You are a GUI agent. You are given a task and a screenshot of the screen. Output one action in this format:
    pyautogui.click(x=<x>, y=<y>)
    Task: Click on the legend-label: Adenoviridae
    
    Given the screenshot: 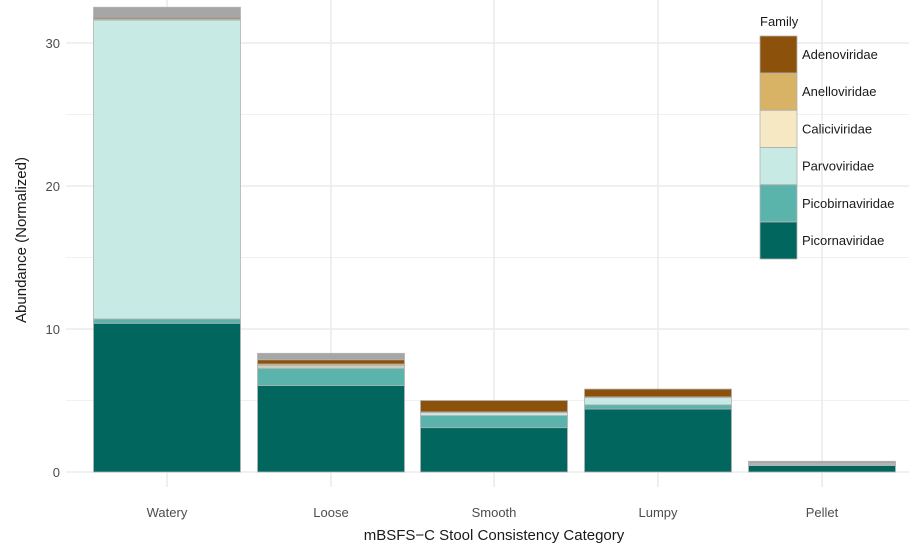 What is the action you would take?
    pyautogui.click(x=840, y=54)
    